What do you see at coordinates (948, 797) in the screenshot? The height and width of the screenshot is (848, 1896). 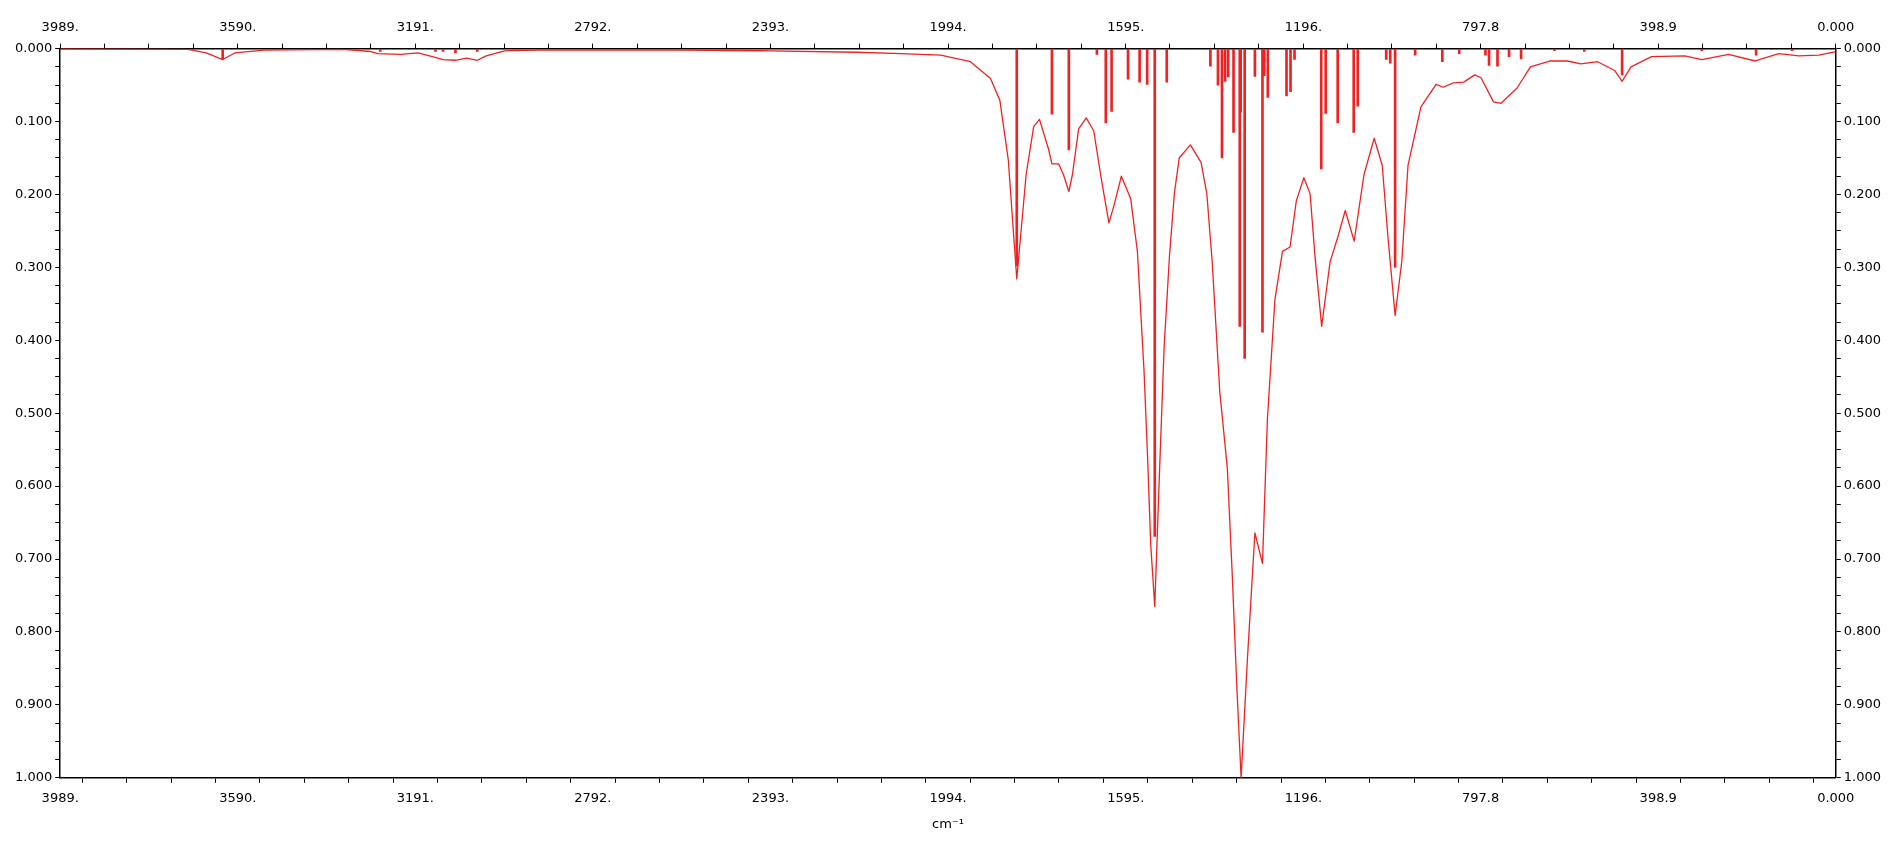 I see `x2-tick-label: 1994.` at bounding box center [948, 797].